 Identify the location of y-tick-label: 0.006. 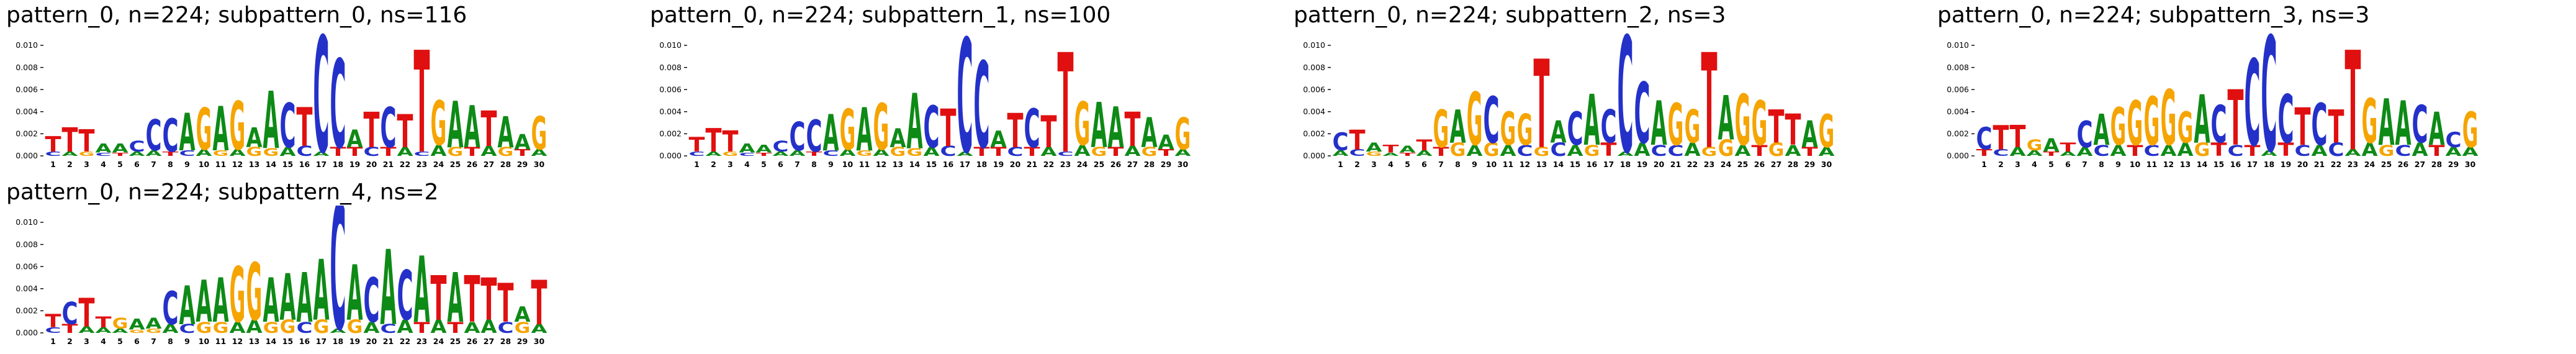
(1314, 89).